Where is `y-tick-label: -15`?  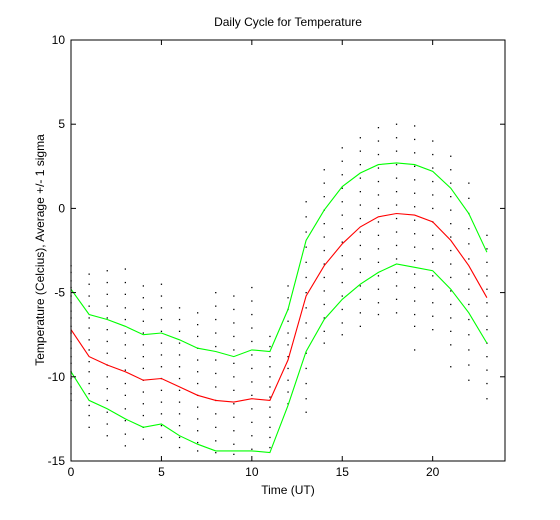 y-tick-label: -15 is located at coordinates (57, 461).